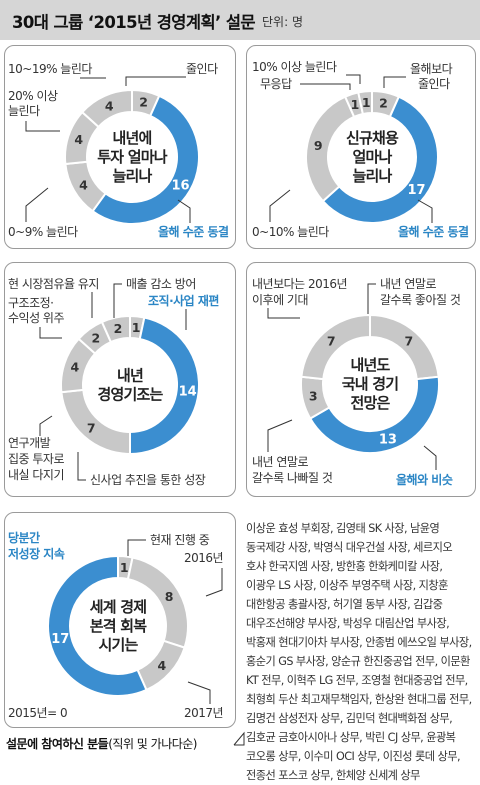 This screenshot has width=480, height=785. I want to click on chart1-label-0-9: 0~9% 늘린다, so click(43, 232).